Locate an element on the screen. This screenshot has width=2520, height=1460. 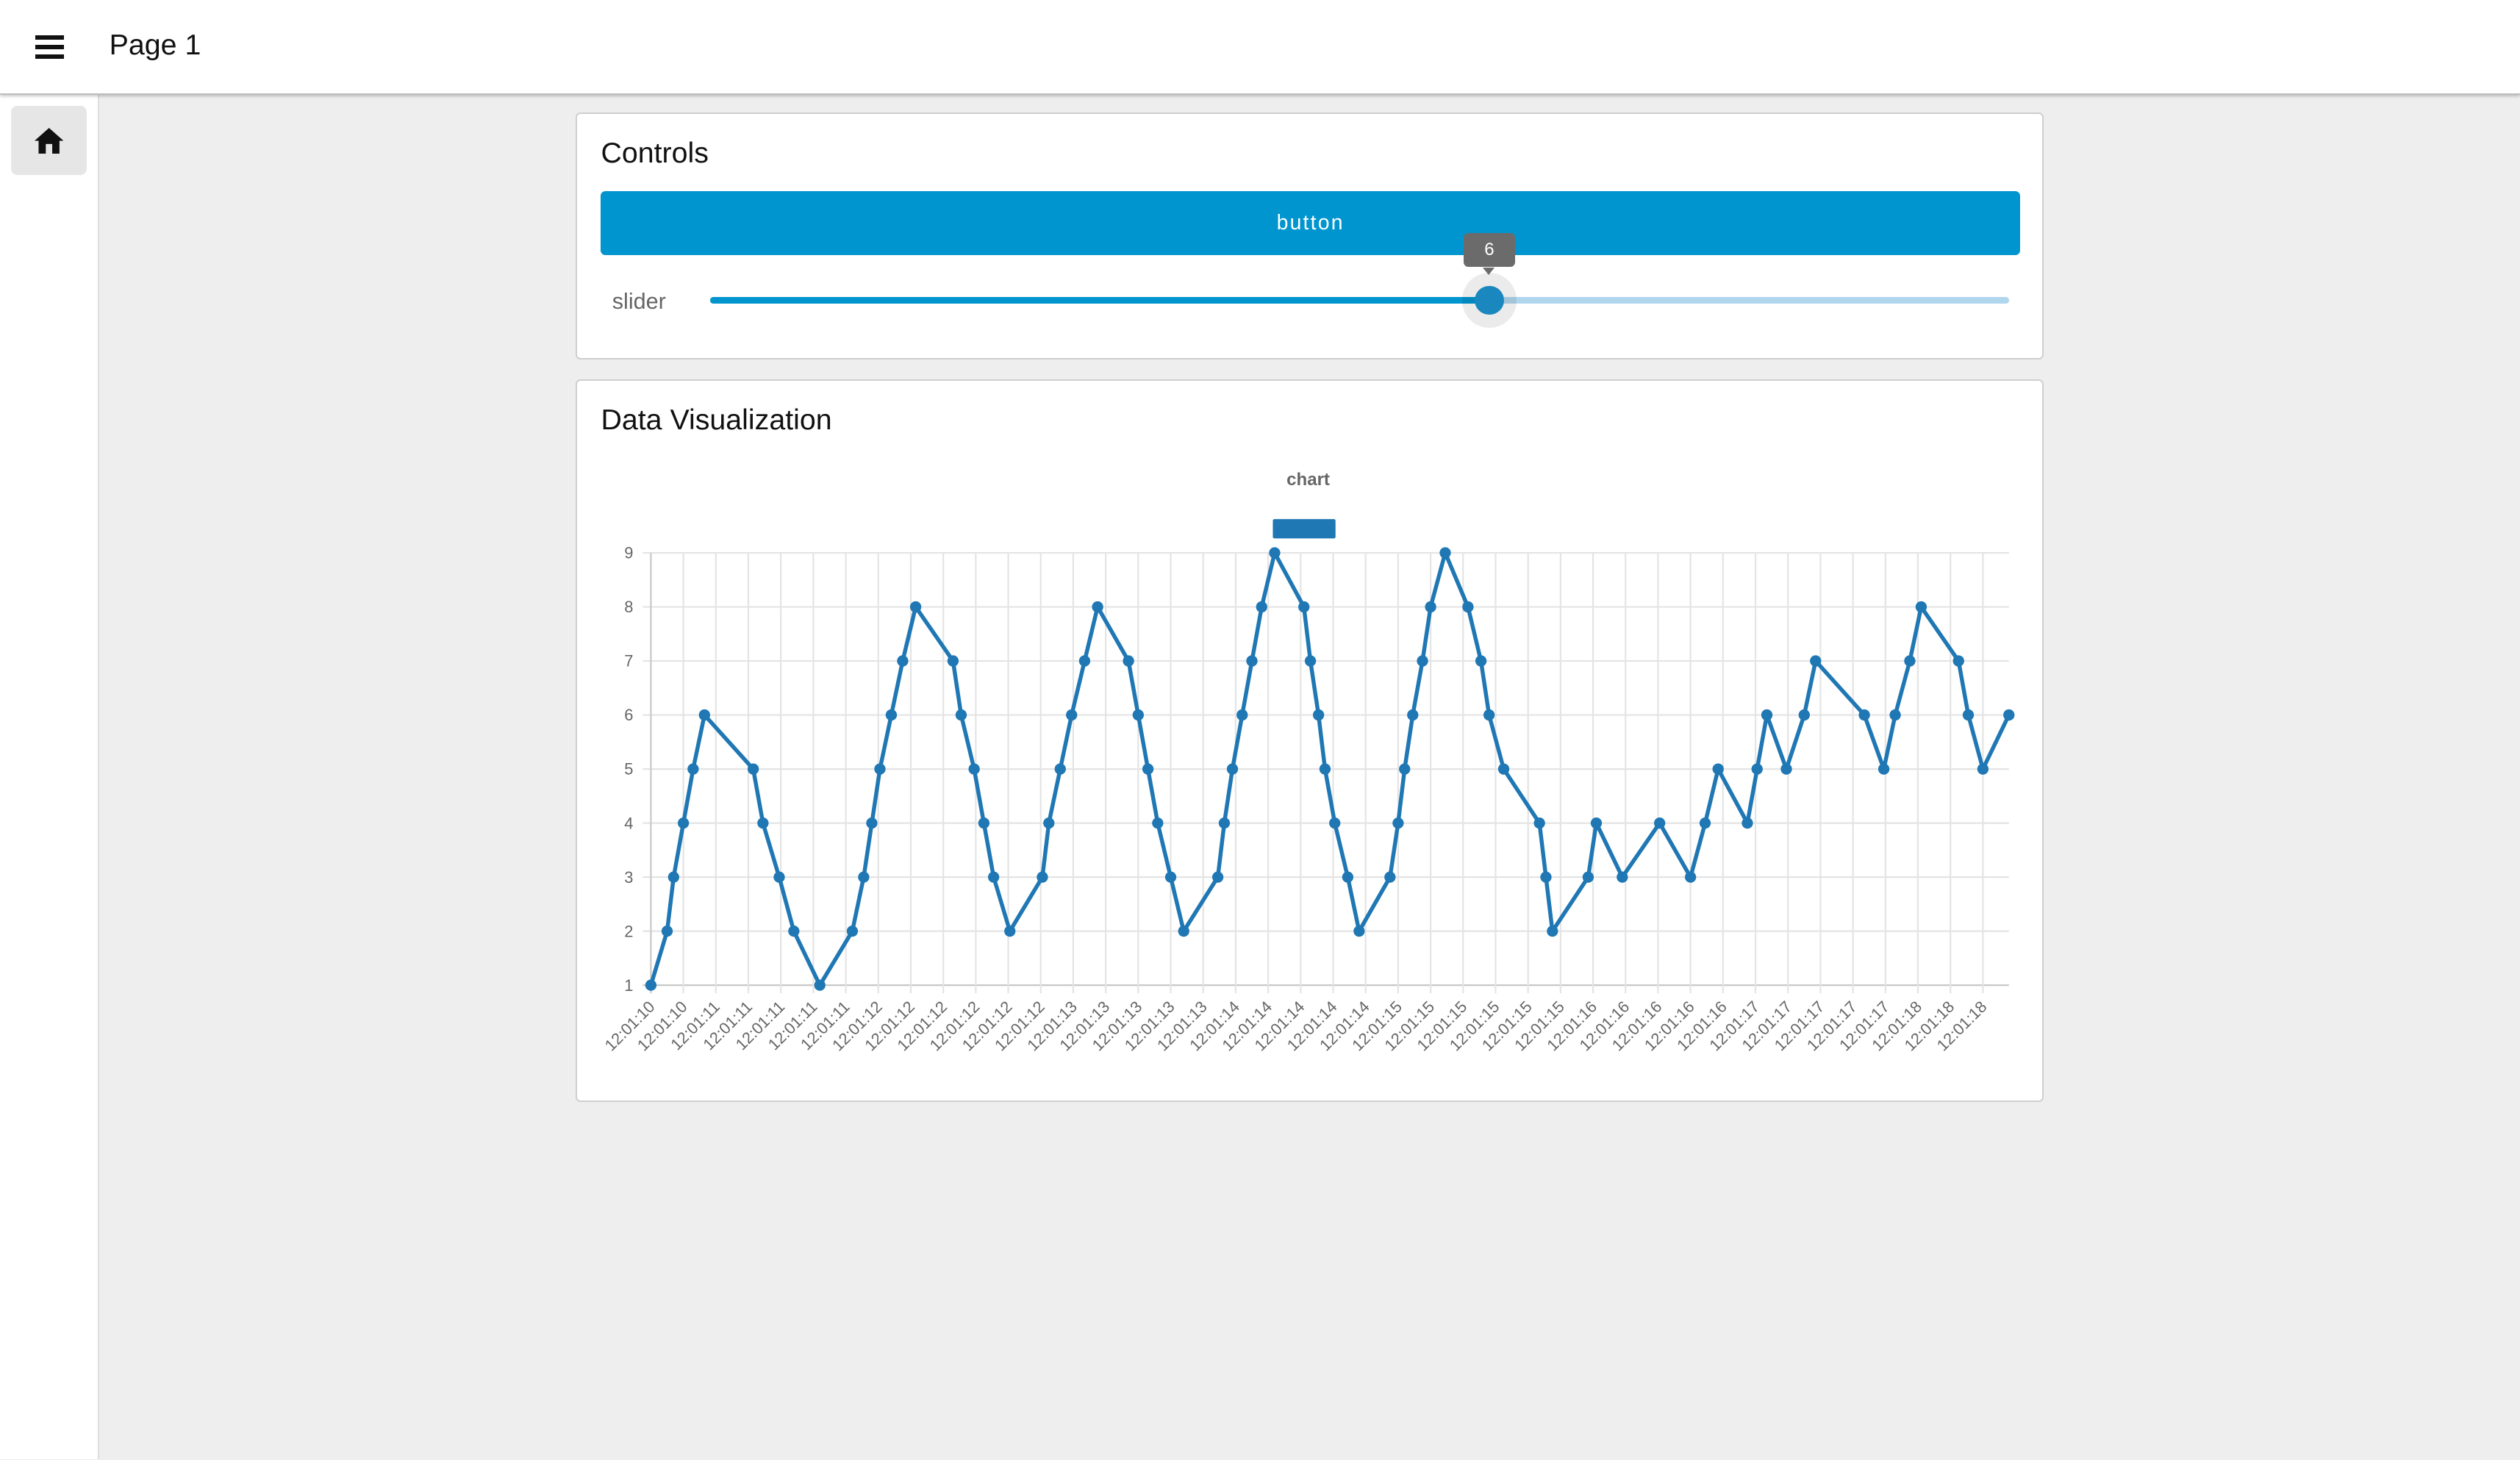
page-title: Page 1 is located at coordinates (155, 45).